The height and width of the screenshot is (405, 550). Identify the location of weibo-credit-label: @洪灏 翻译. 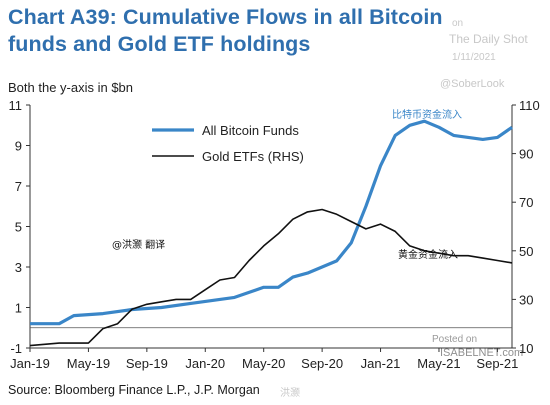
(138, 245).